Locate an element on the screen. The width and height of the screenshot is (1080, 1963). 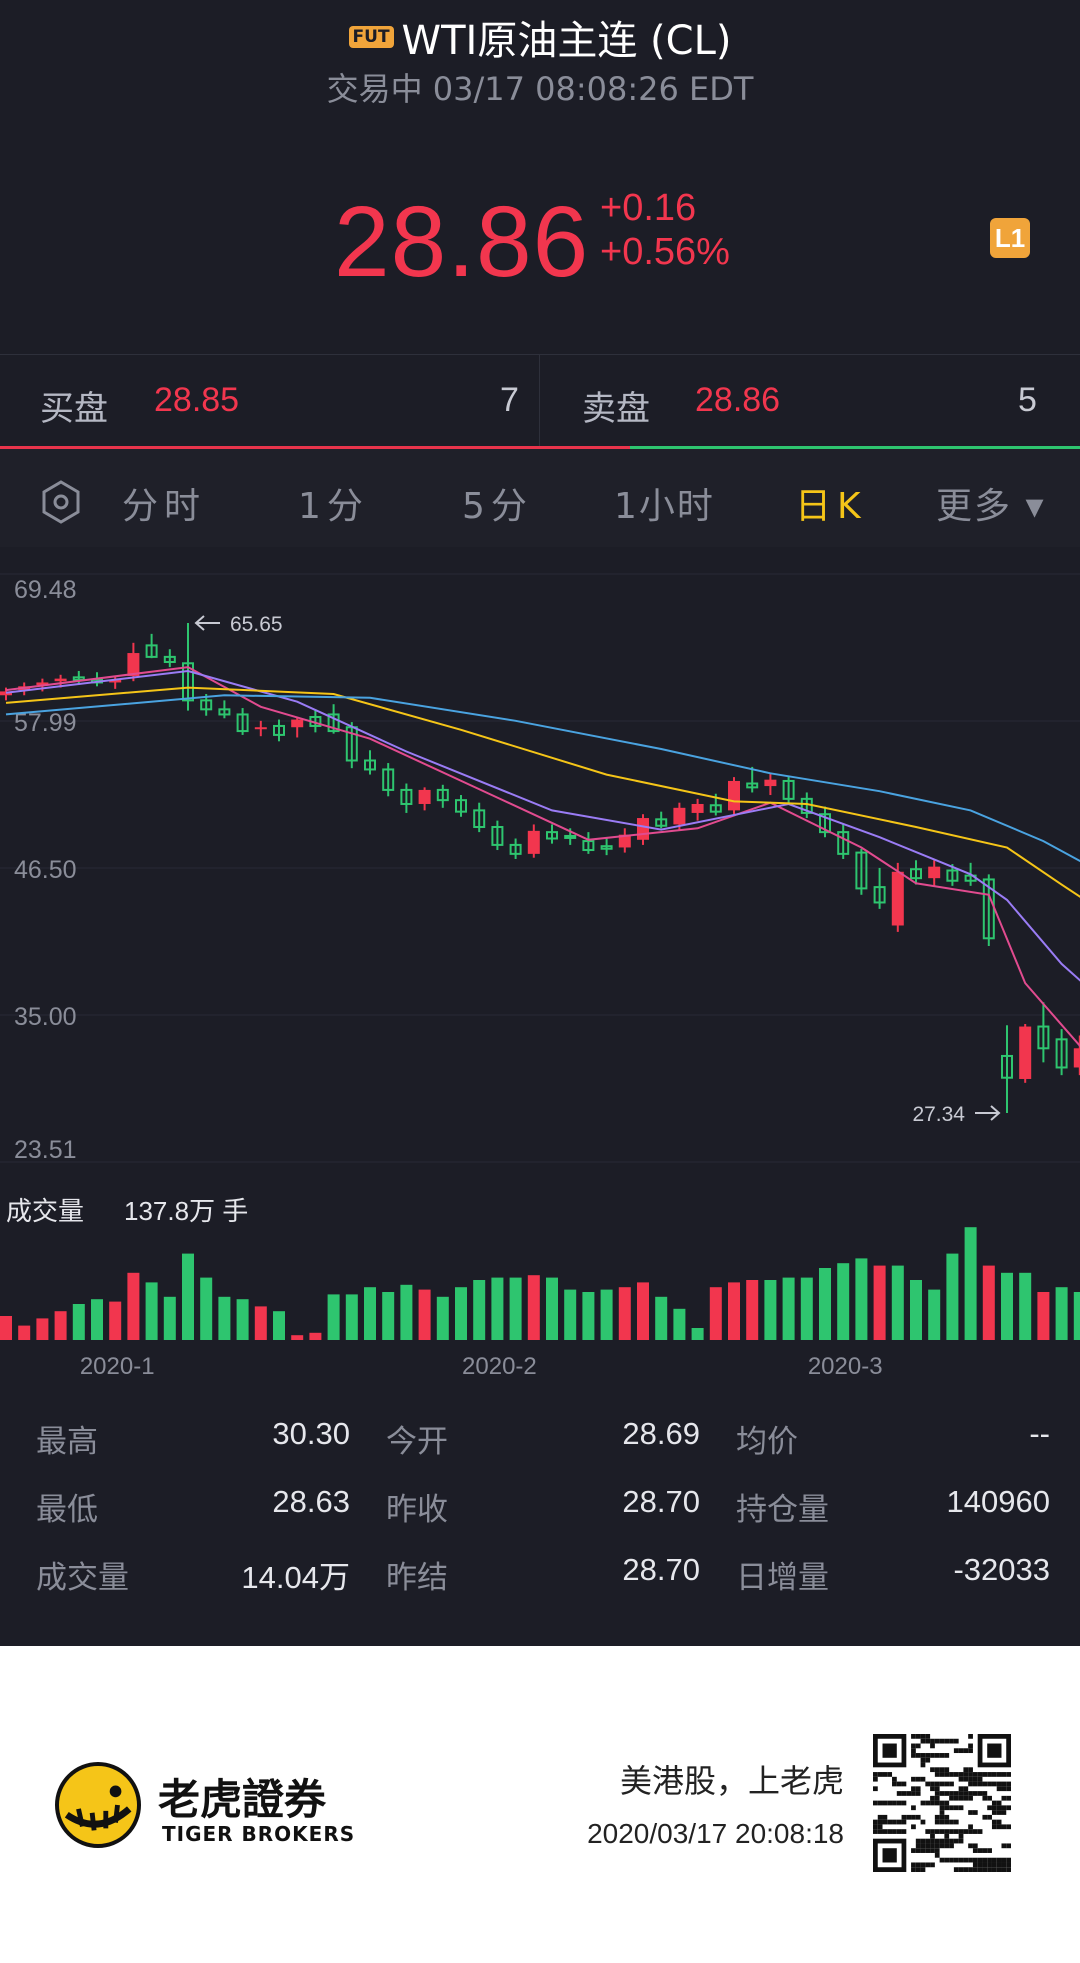
l1-level-icon: L1 is located at coordinates (1010, 238).